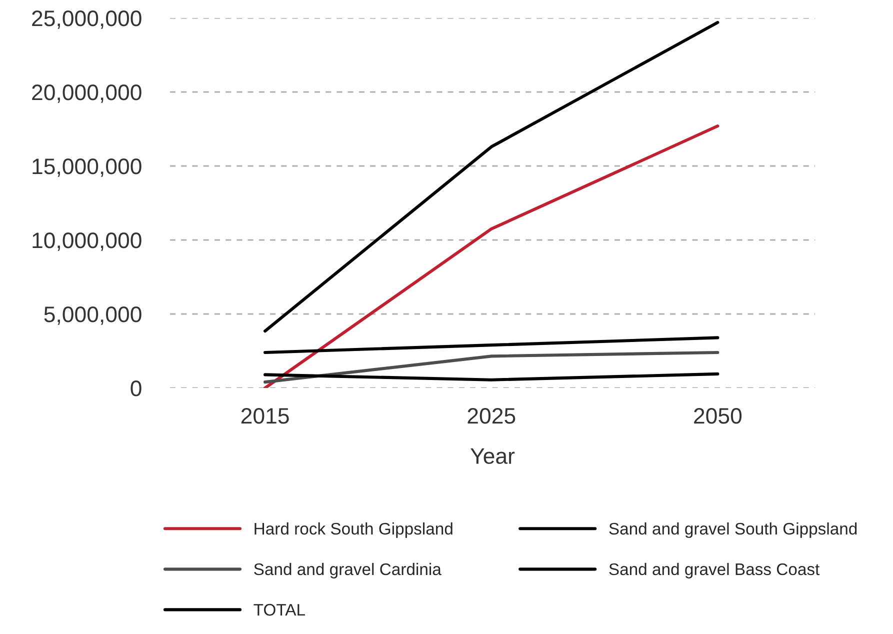 The height and width of the screenshot is (634, 893). I want to click on y-tick-label: 20,000,000, so click(87, 93).